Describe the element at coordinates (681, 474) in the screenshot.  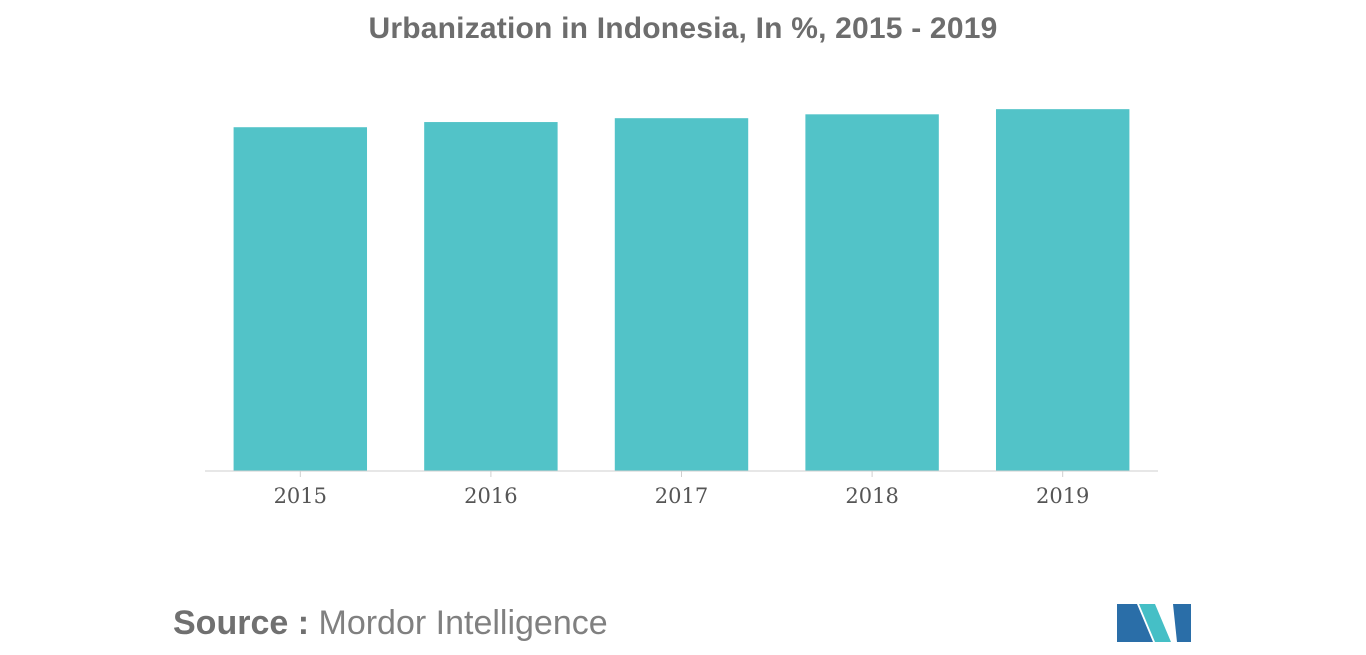
I see `x-axis-ticks` at that location.